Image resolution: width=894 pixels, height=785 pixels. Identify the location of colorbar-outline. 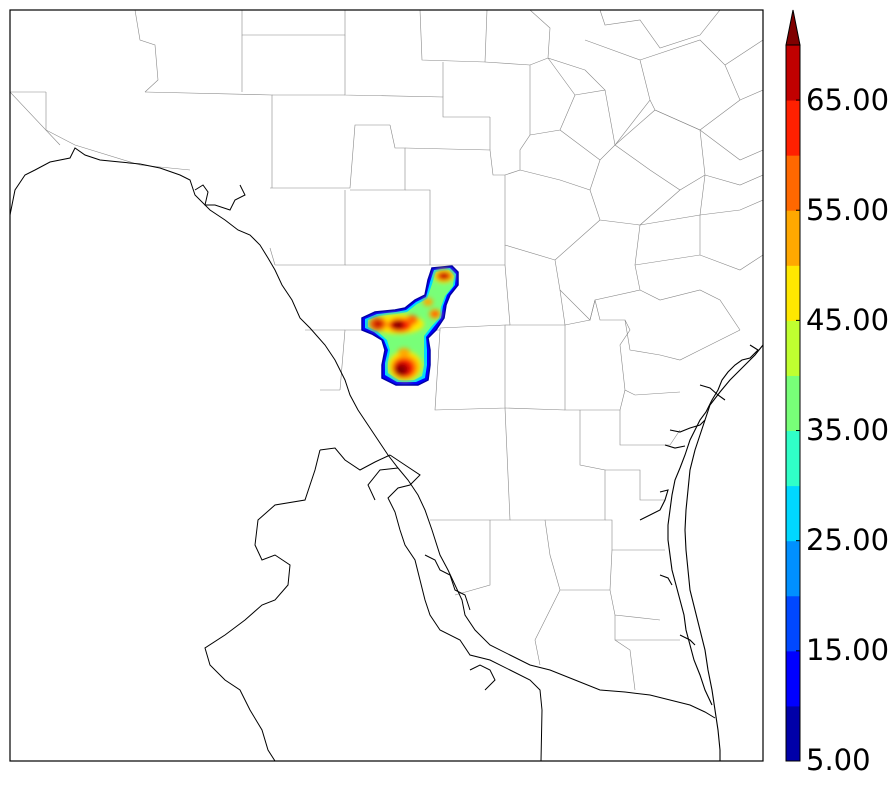
(793, 403).